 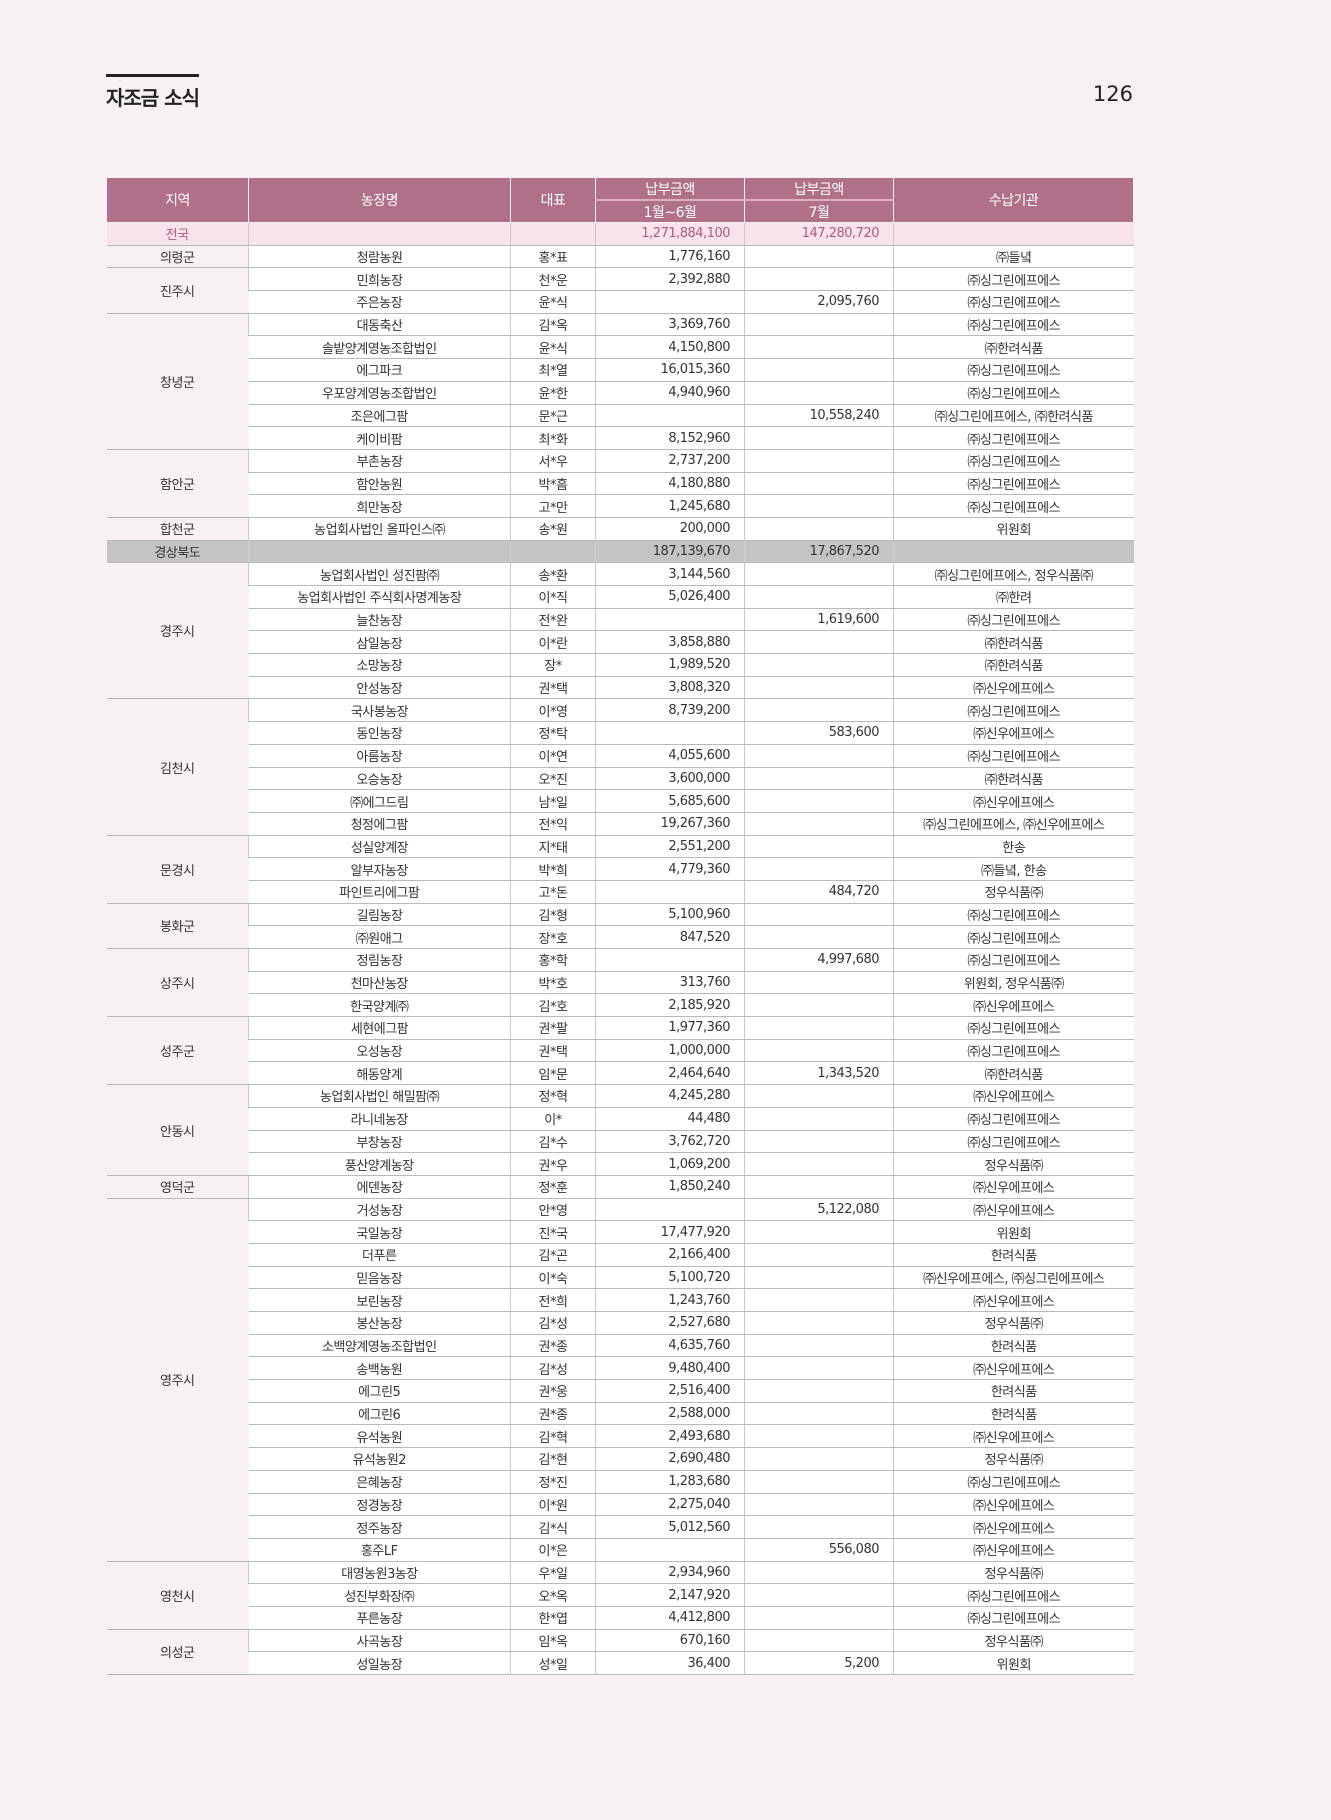 I want to click on jan-jun-cell: 2,527,680, so click(x=670, y=1323).